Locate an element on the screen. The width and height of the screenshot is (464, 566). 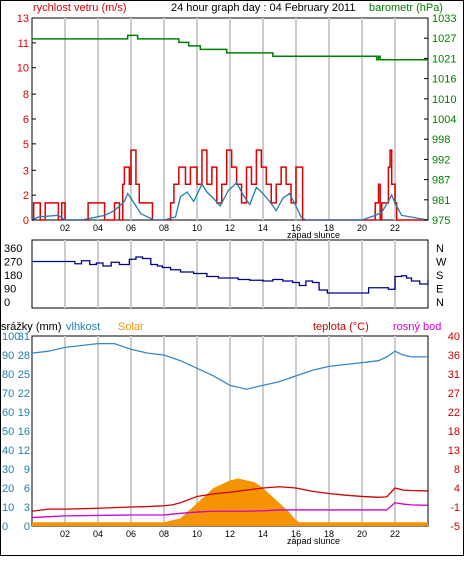
series-wind-direction is located at coordinates (230, 275).